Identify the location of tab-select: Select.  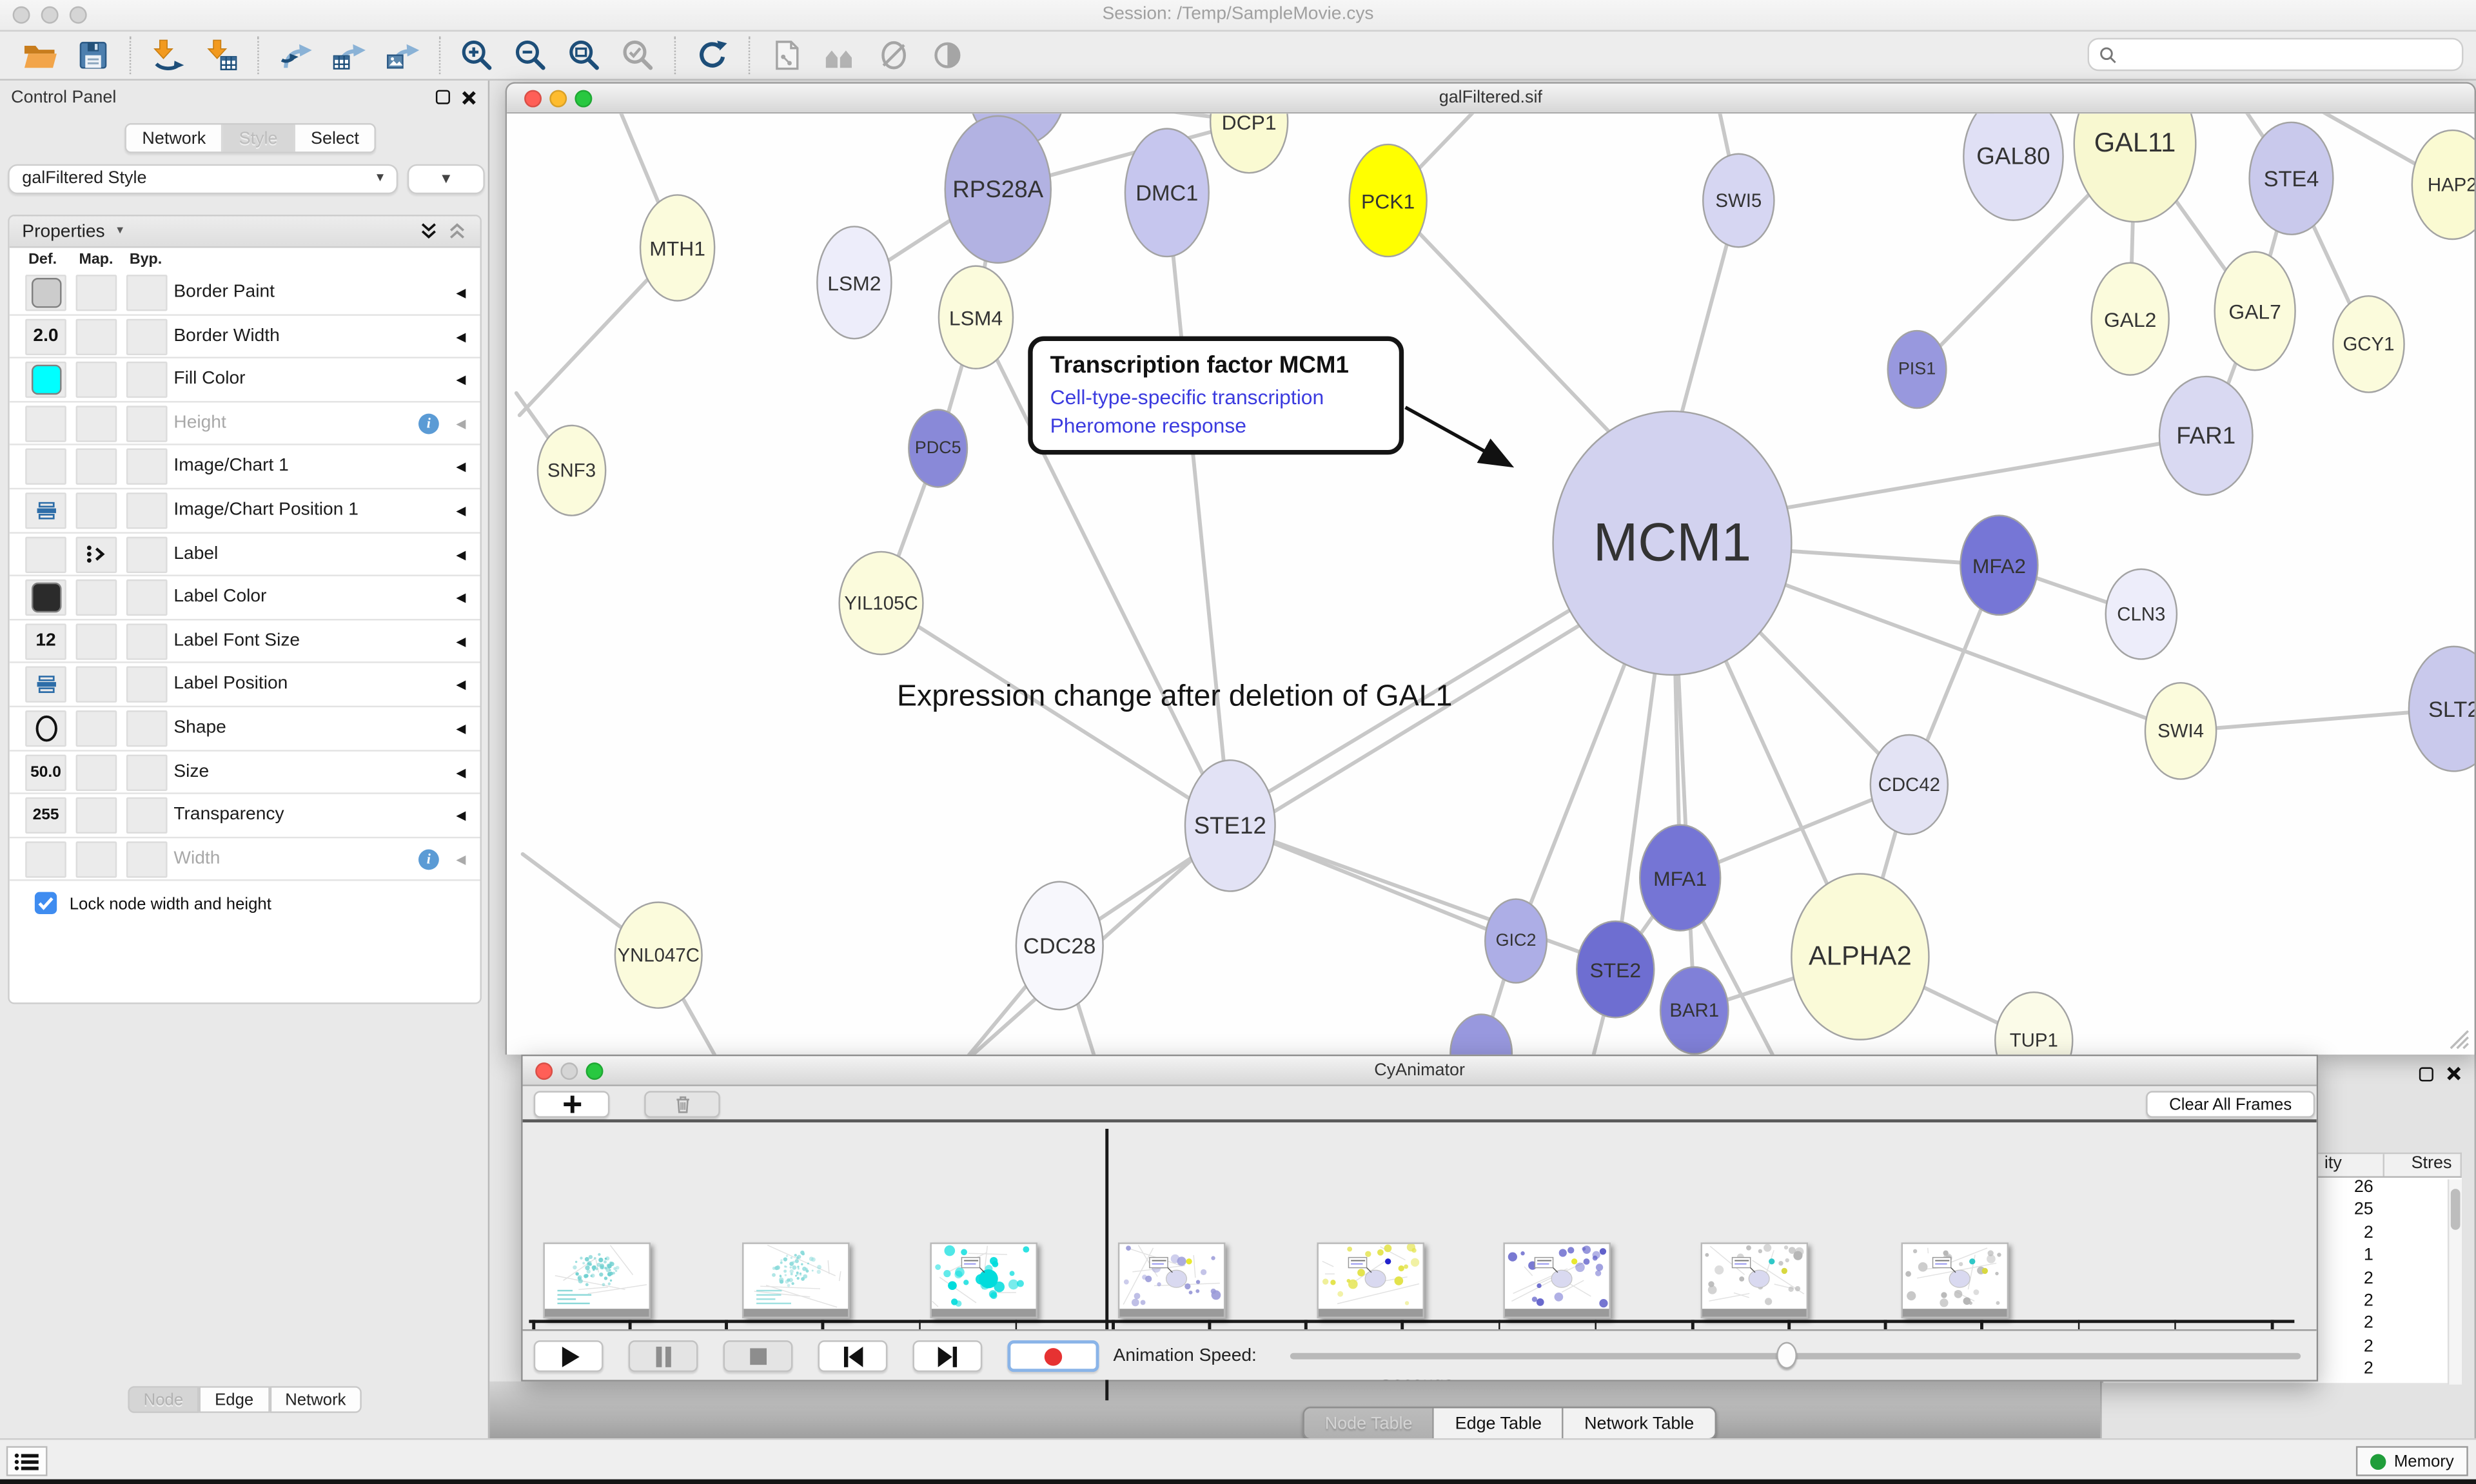
(335, 138).